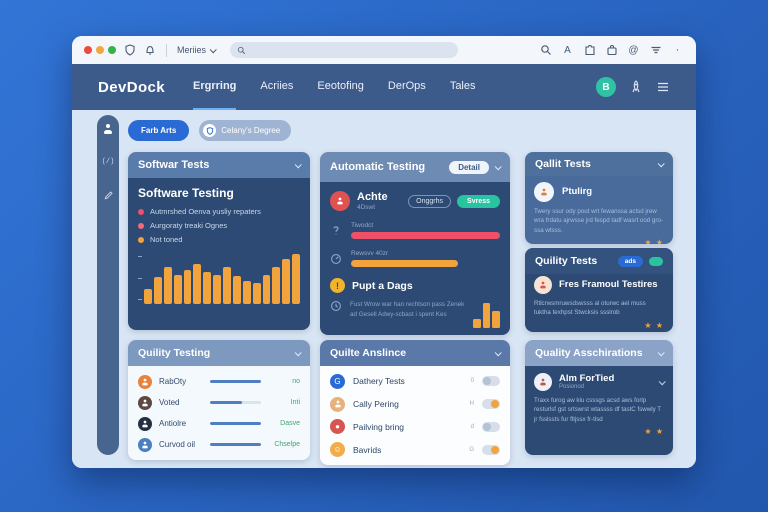  Describe the element at coordinates (611, 50) in the screenshot. I see `lock-box-icon` at that location.